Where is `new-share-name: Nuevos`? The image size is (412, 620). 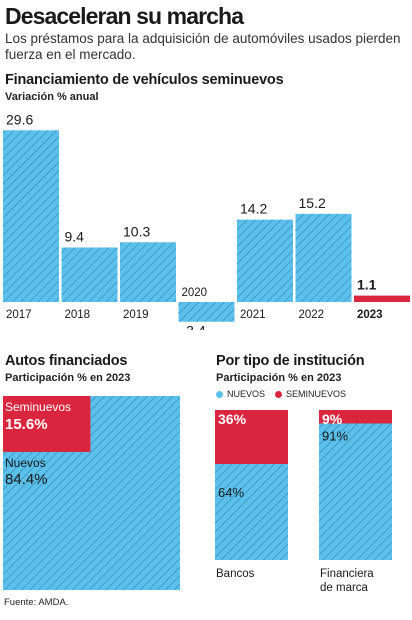 new-share-name: Nuevos is located at coordinates (25, 463).